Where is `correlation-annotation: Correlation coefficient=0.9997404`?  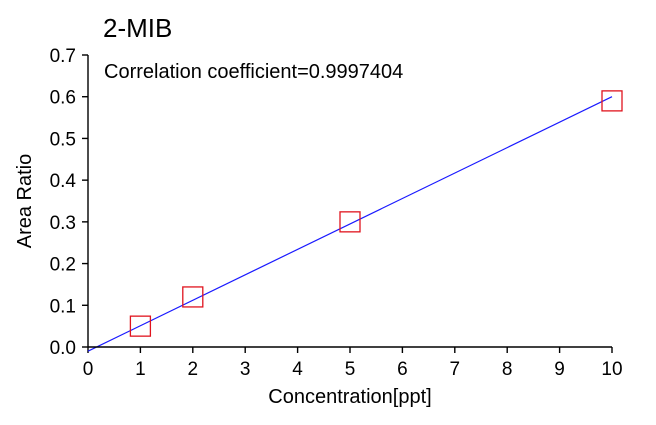 correlation-annotation: Correlation coefficient=0.9997404 is located at coordinates (253, 72).